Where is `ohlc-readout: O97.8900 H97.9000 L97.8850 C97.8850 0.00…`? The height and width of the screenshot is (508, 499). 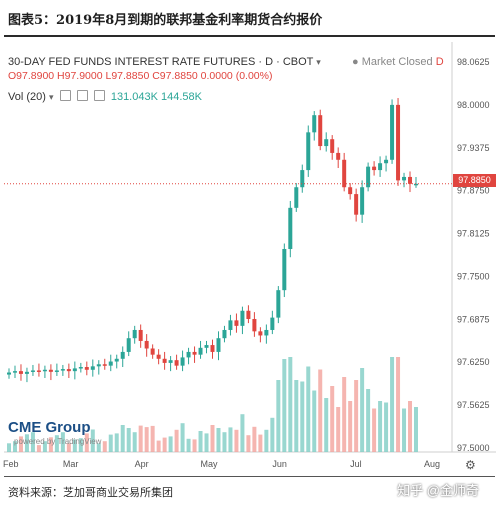
ohlc-readout: O97.8900 H97.9000 L97.8850 C97.8850 0.00… is located at coordinates (140, 76).